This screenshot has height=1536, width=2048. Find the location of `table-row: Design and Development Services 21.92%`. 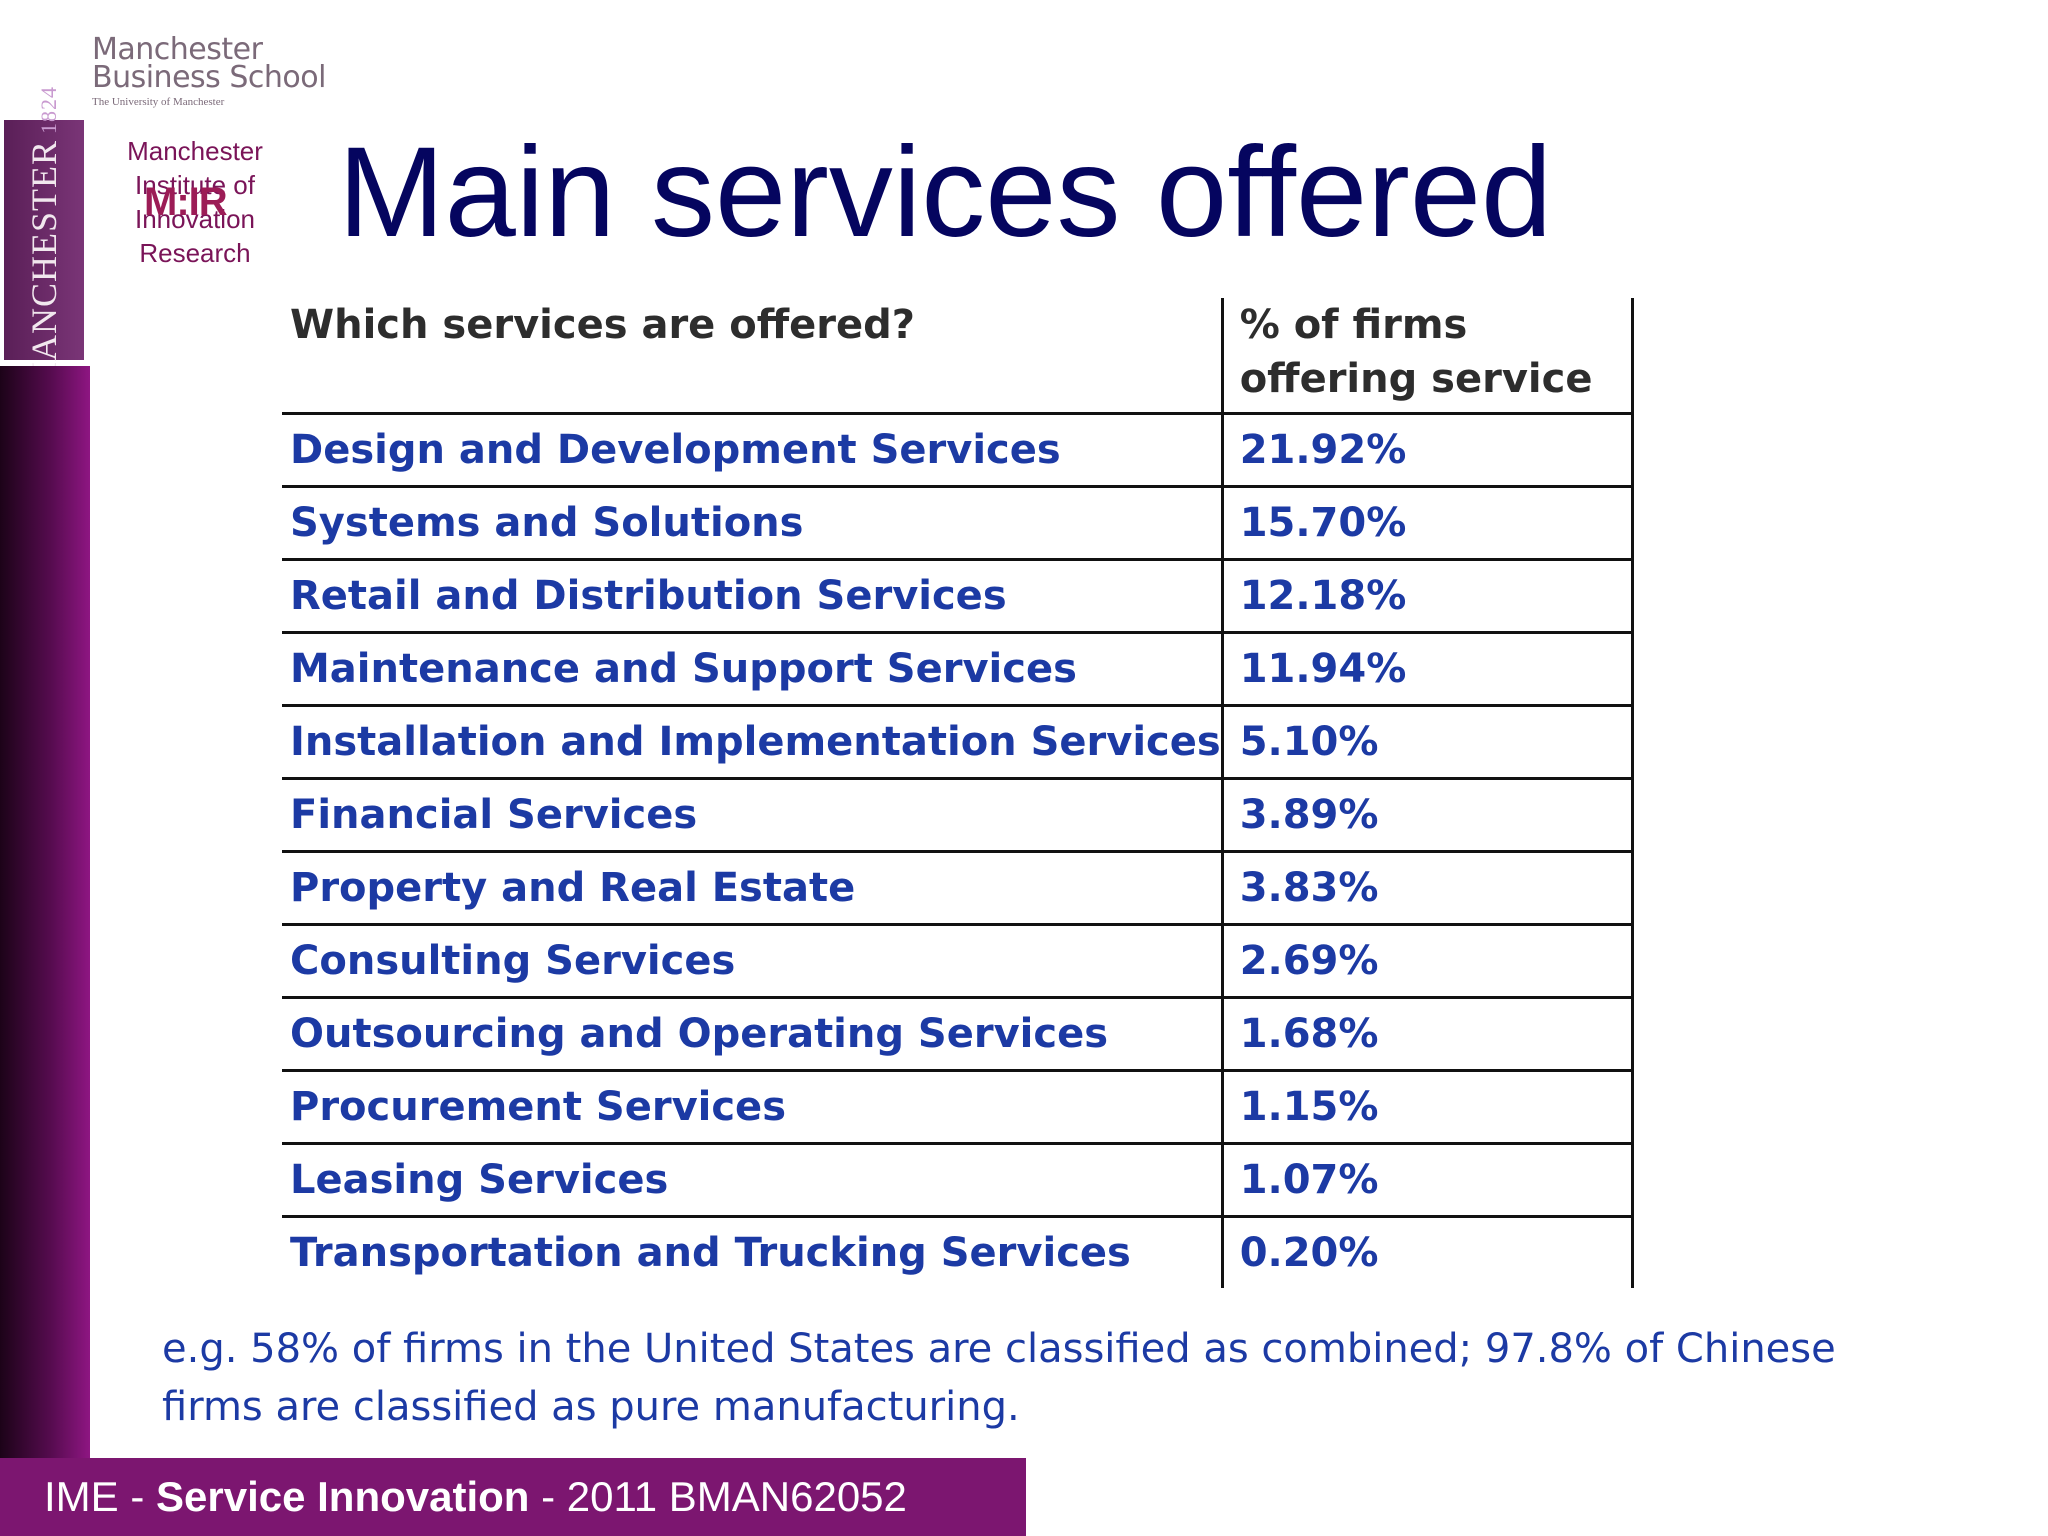

table-row: Design and Development Services 21.92% is located at coordinates (958, 450).